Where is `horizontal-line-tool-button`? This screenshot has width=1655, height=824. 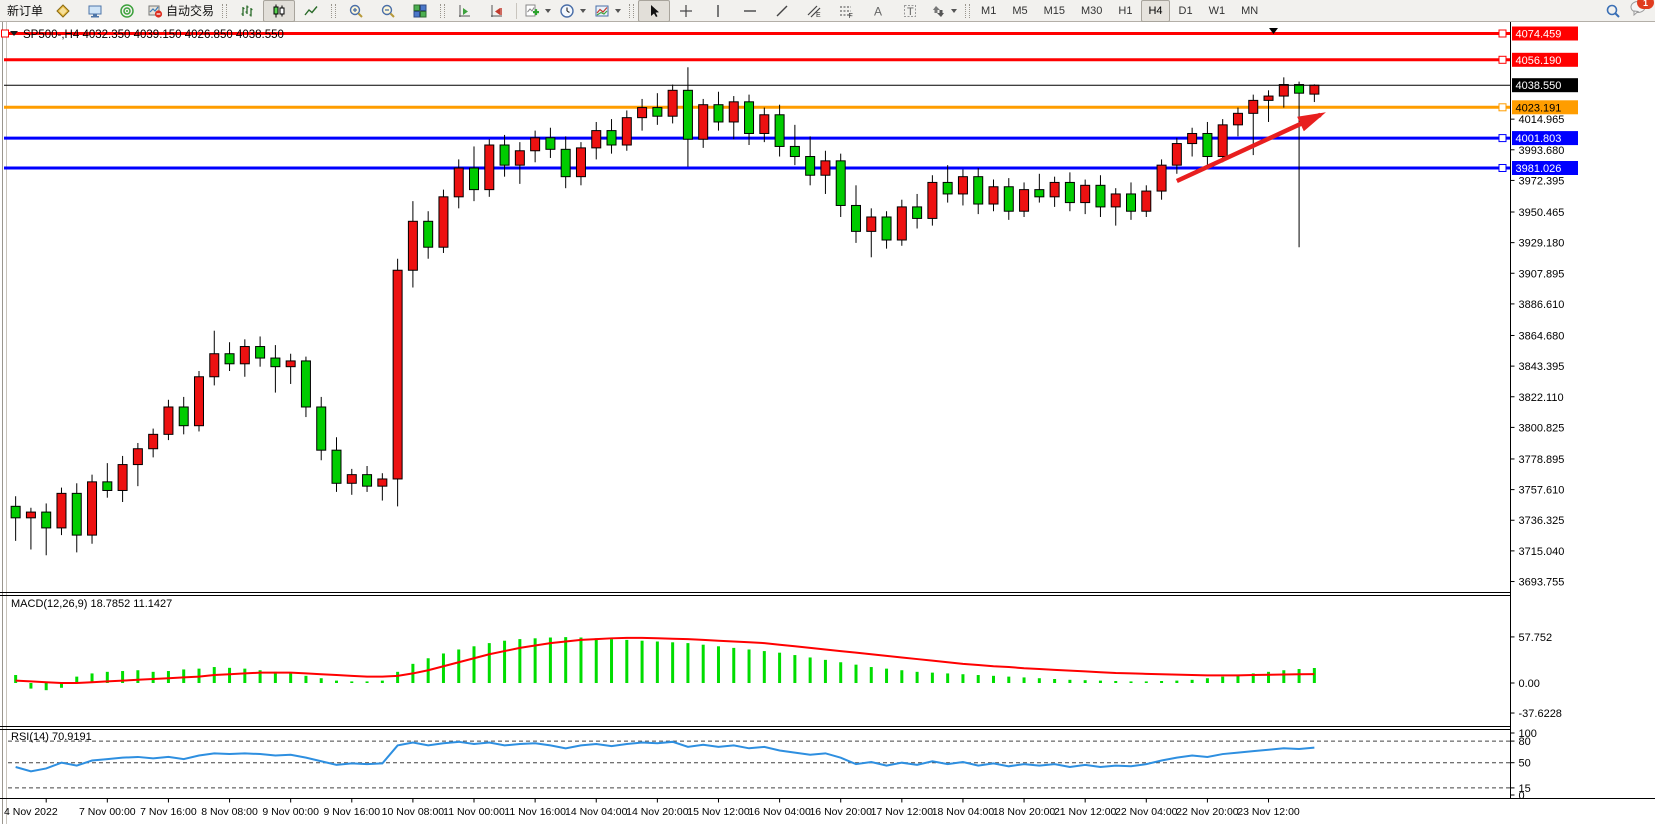
horizontal-line-tool-button is located at coordinates (750, 11).